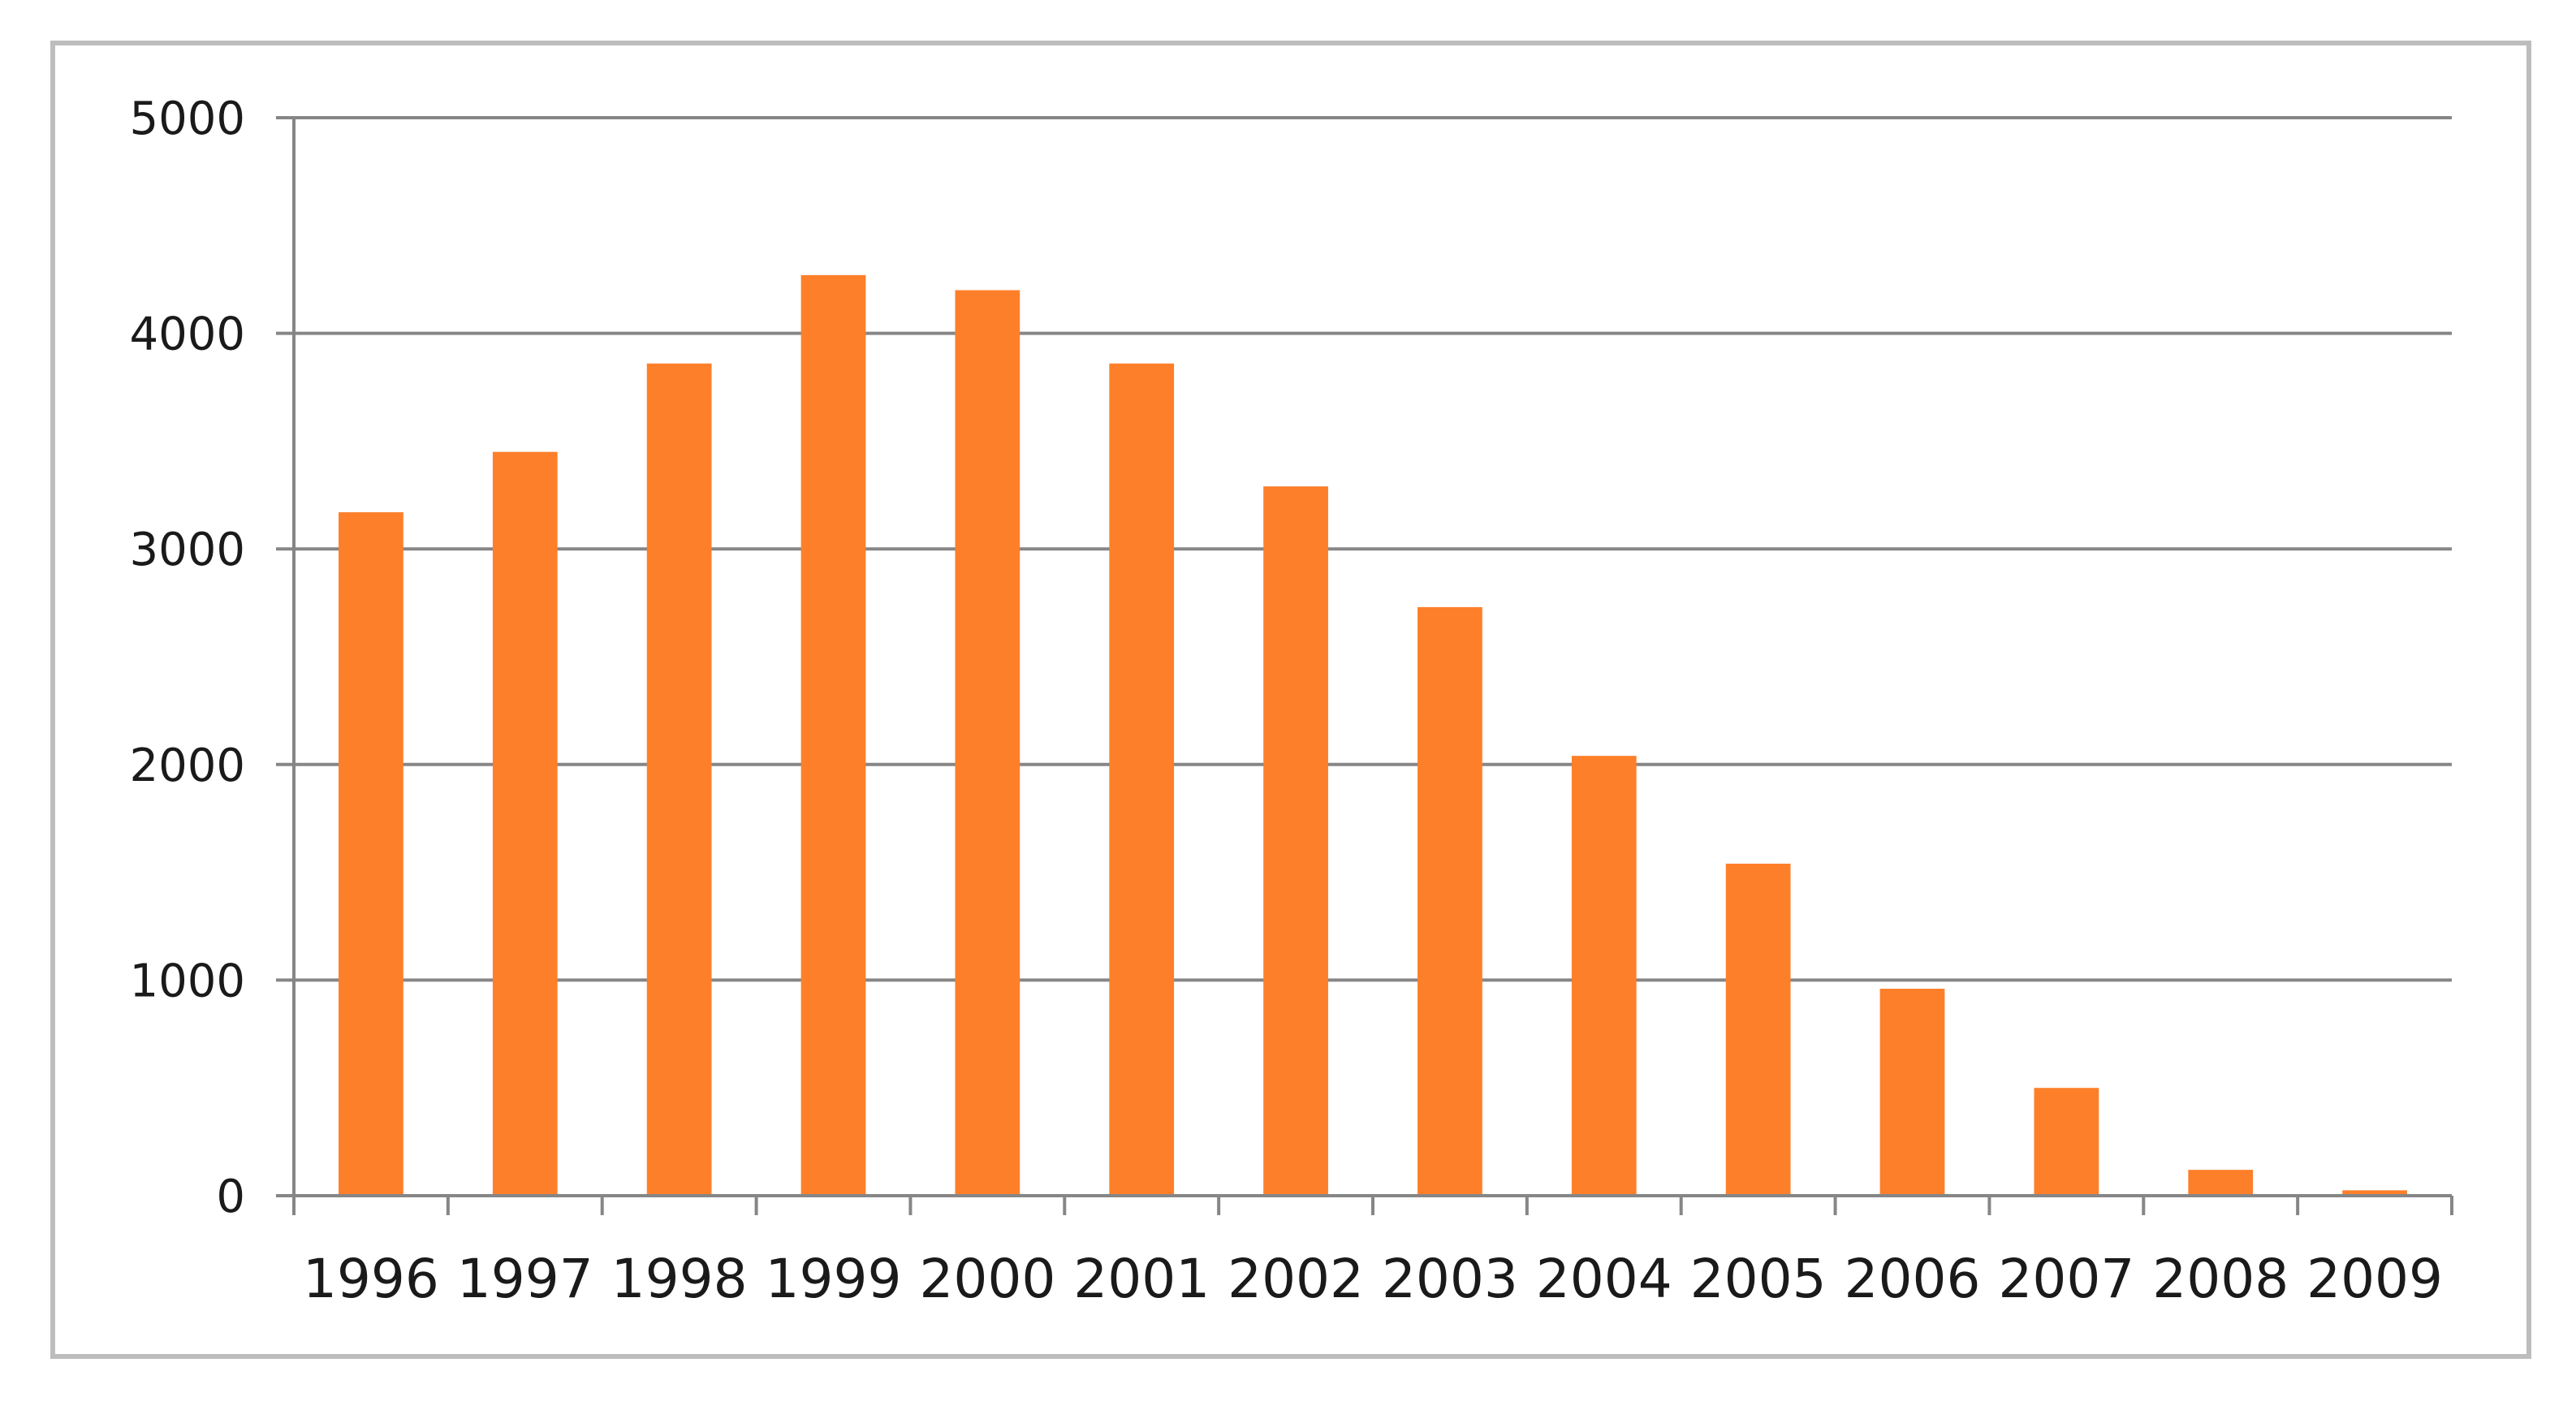 Image resolution: width=2576 pixels, height=1410 pixels. I want to click on bar-2000, so click(987, 743).